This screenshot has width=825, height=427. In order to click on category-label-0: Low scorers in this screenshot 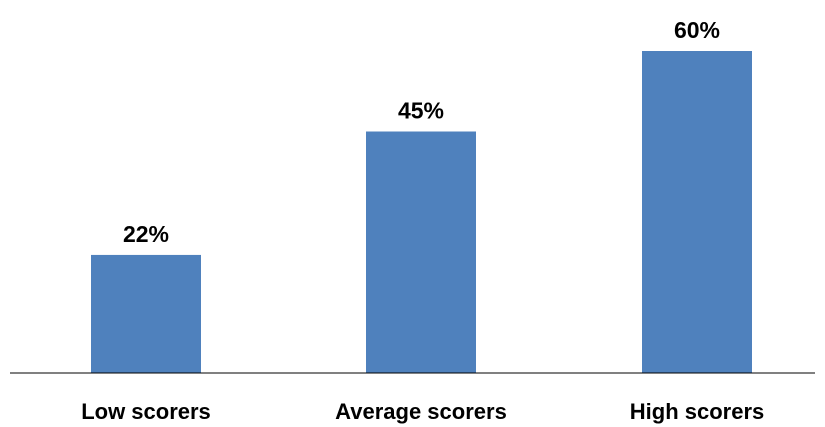, I will do `click(146, 411)`.